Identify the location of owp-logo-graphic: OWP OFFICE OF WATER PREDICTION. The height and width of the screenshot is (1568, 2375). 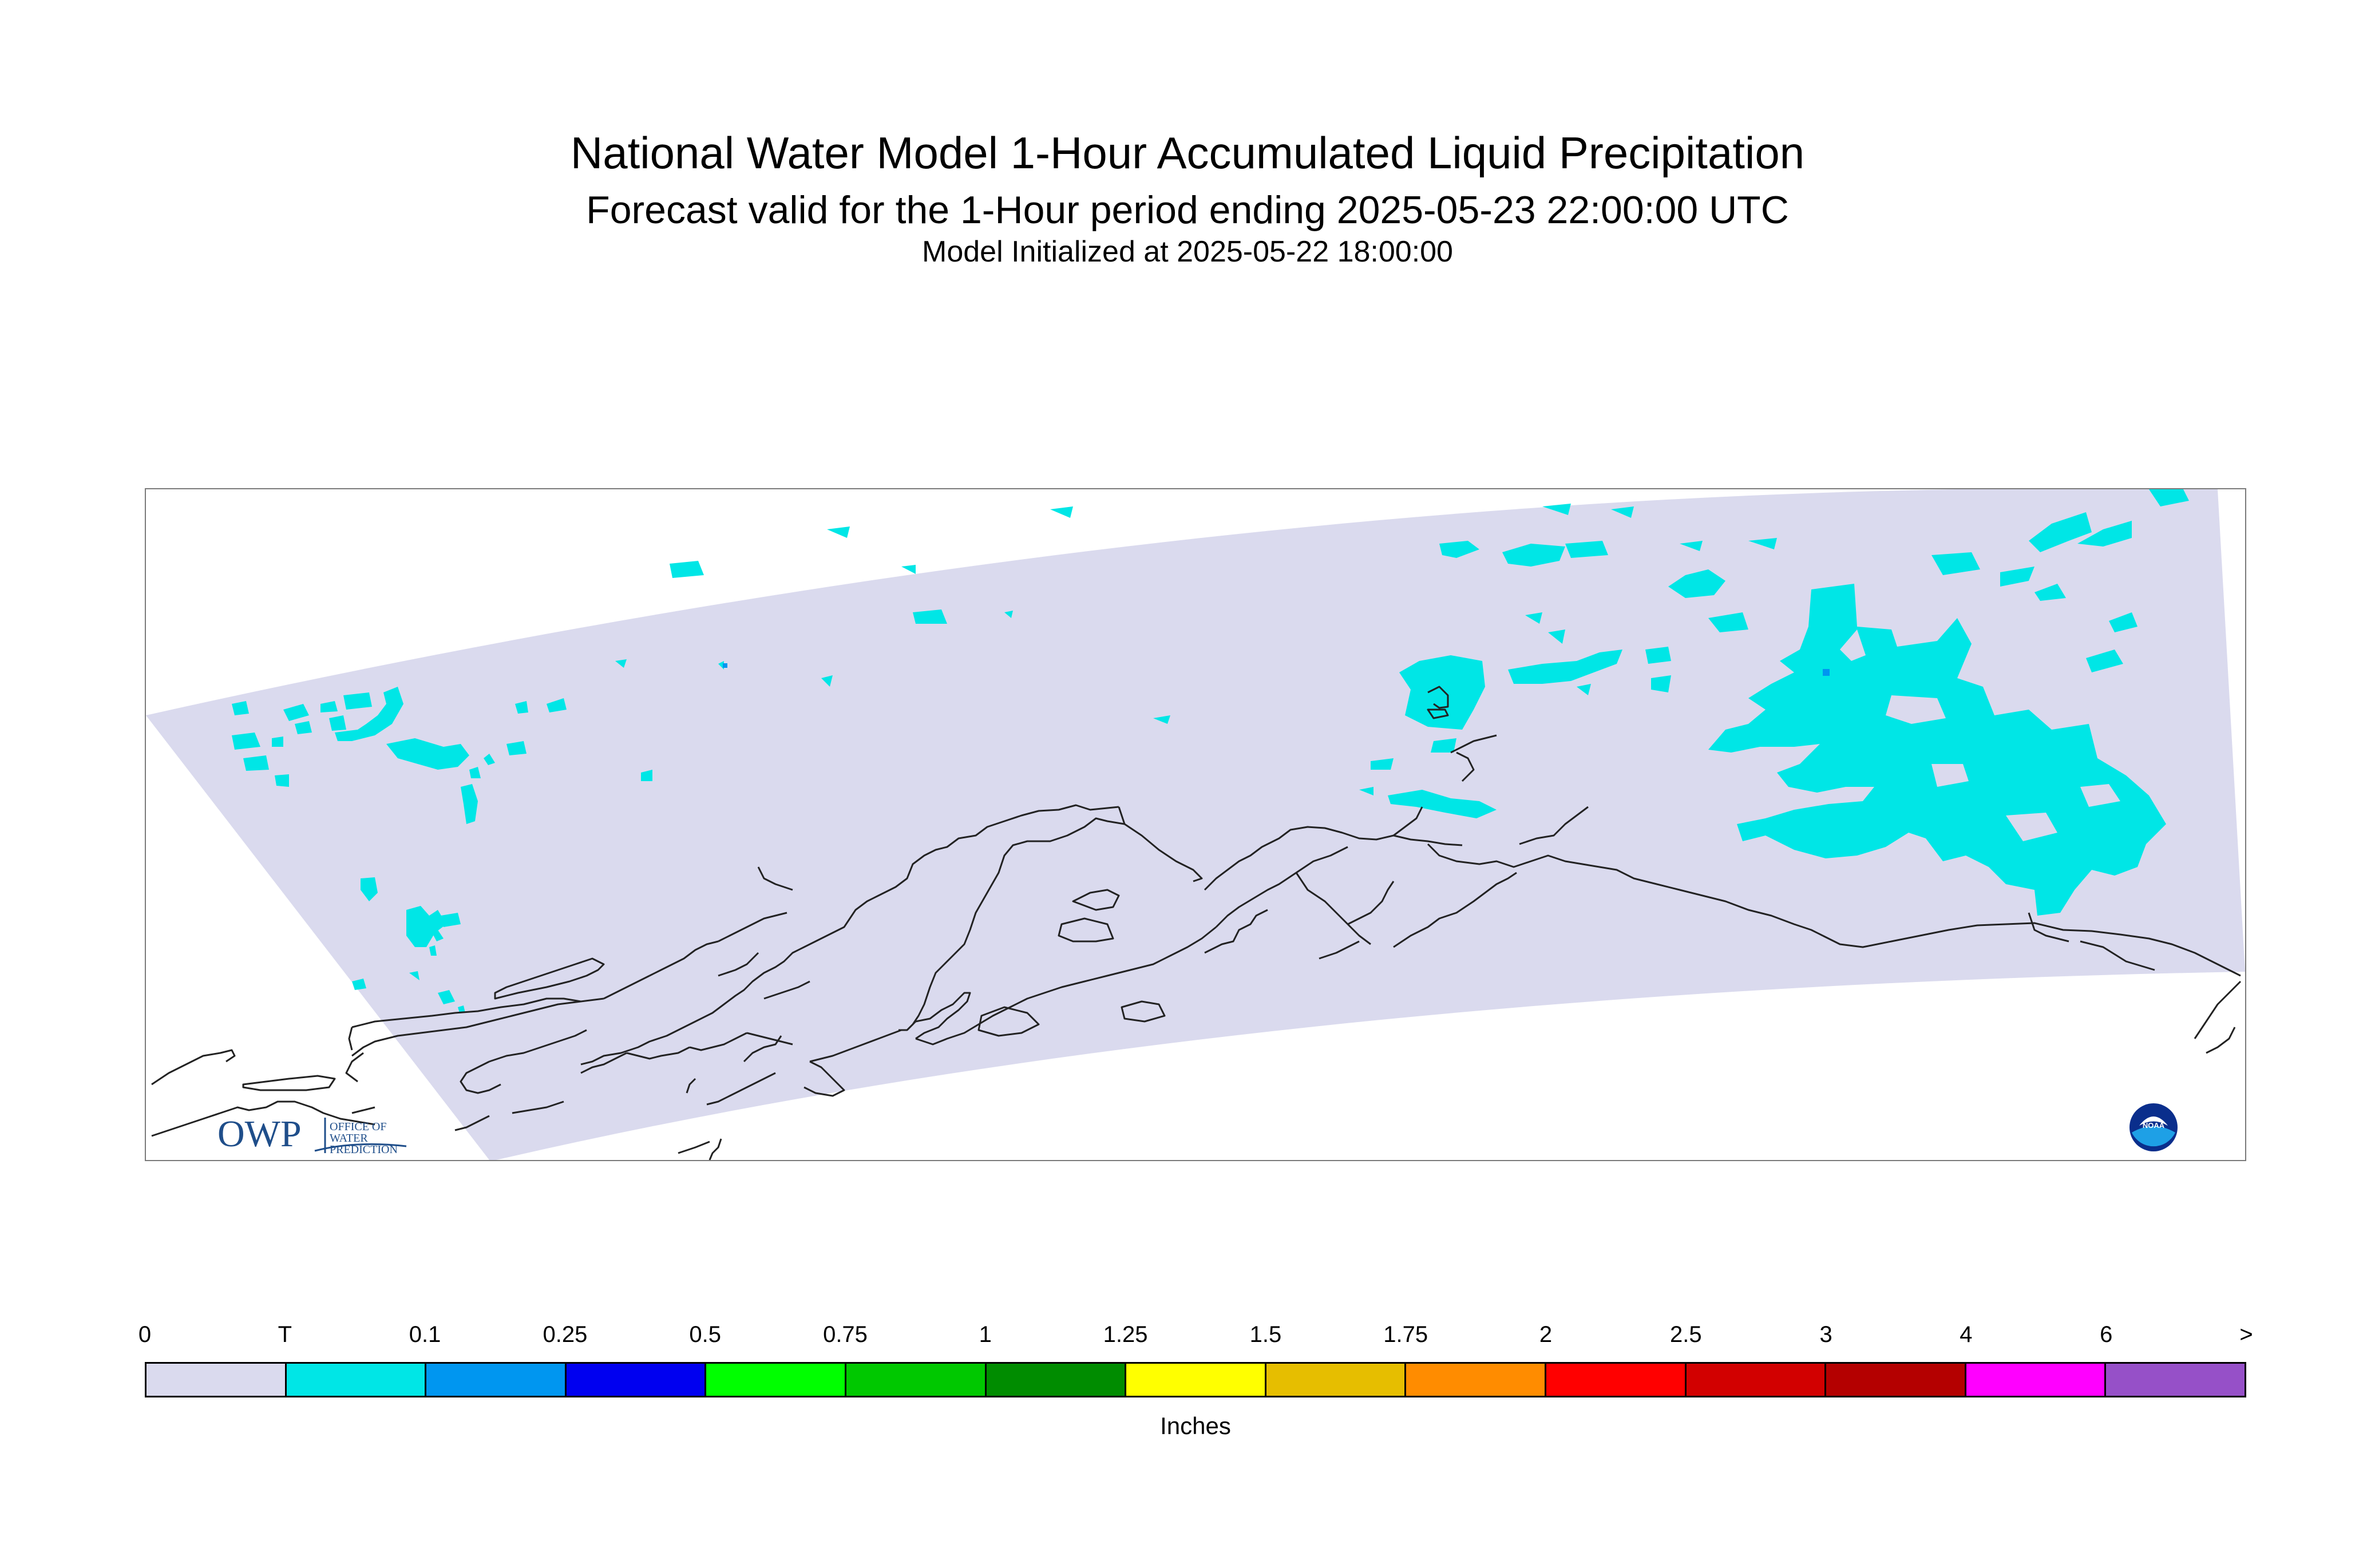
(312, 1134).